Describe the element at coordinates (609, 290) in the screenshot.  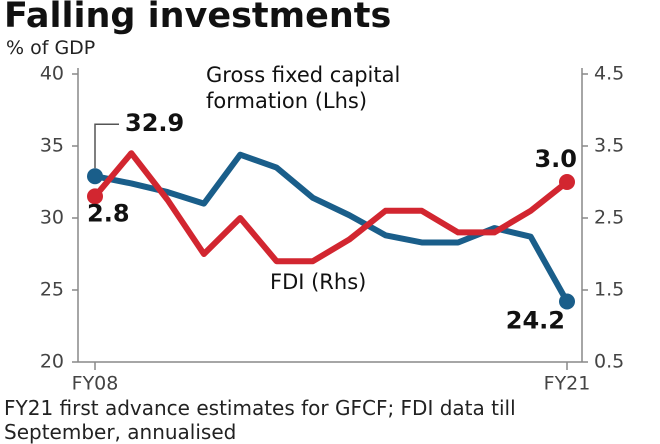
I see `y2-tick-label: 1.5` at that location.